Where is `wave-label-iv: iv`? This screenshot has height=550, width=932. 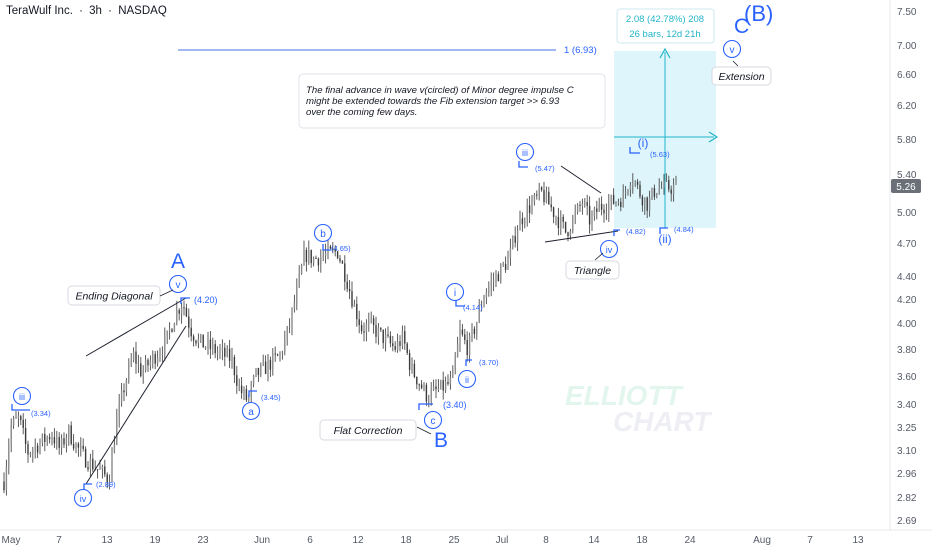
wave-label-iv: iv is located at coordinates (83, 499).